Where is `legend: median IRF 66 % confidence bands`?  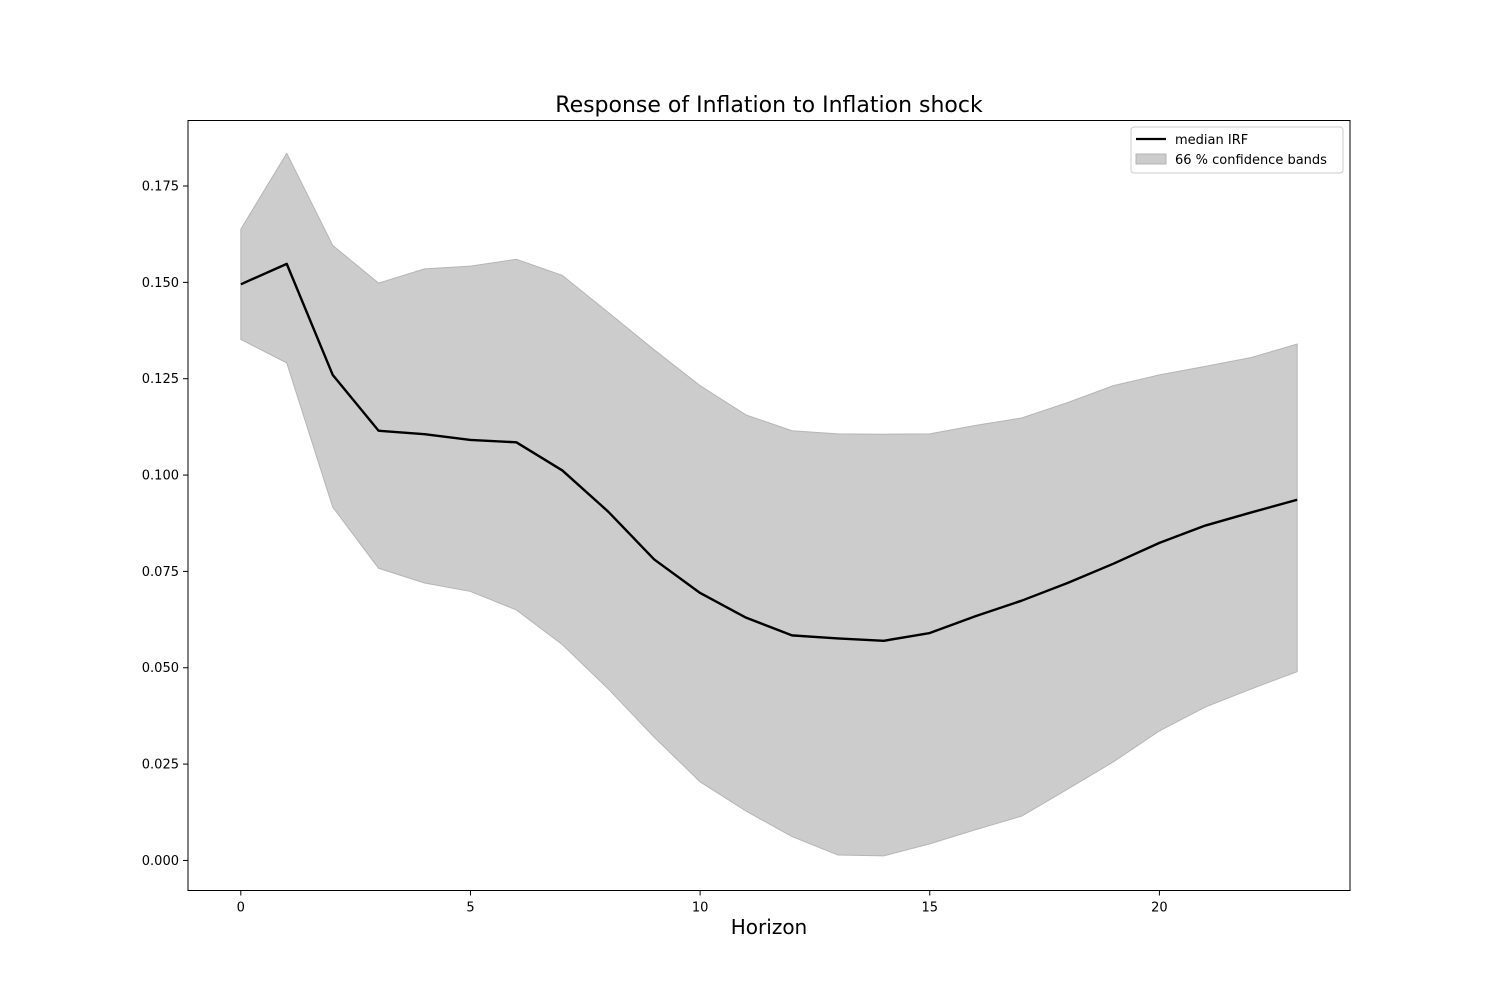 legend: median IRF 66 % confidence bands is located at coordinates (1237, 150).